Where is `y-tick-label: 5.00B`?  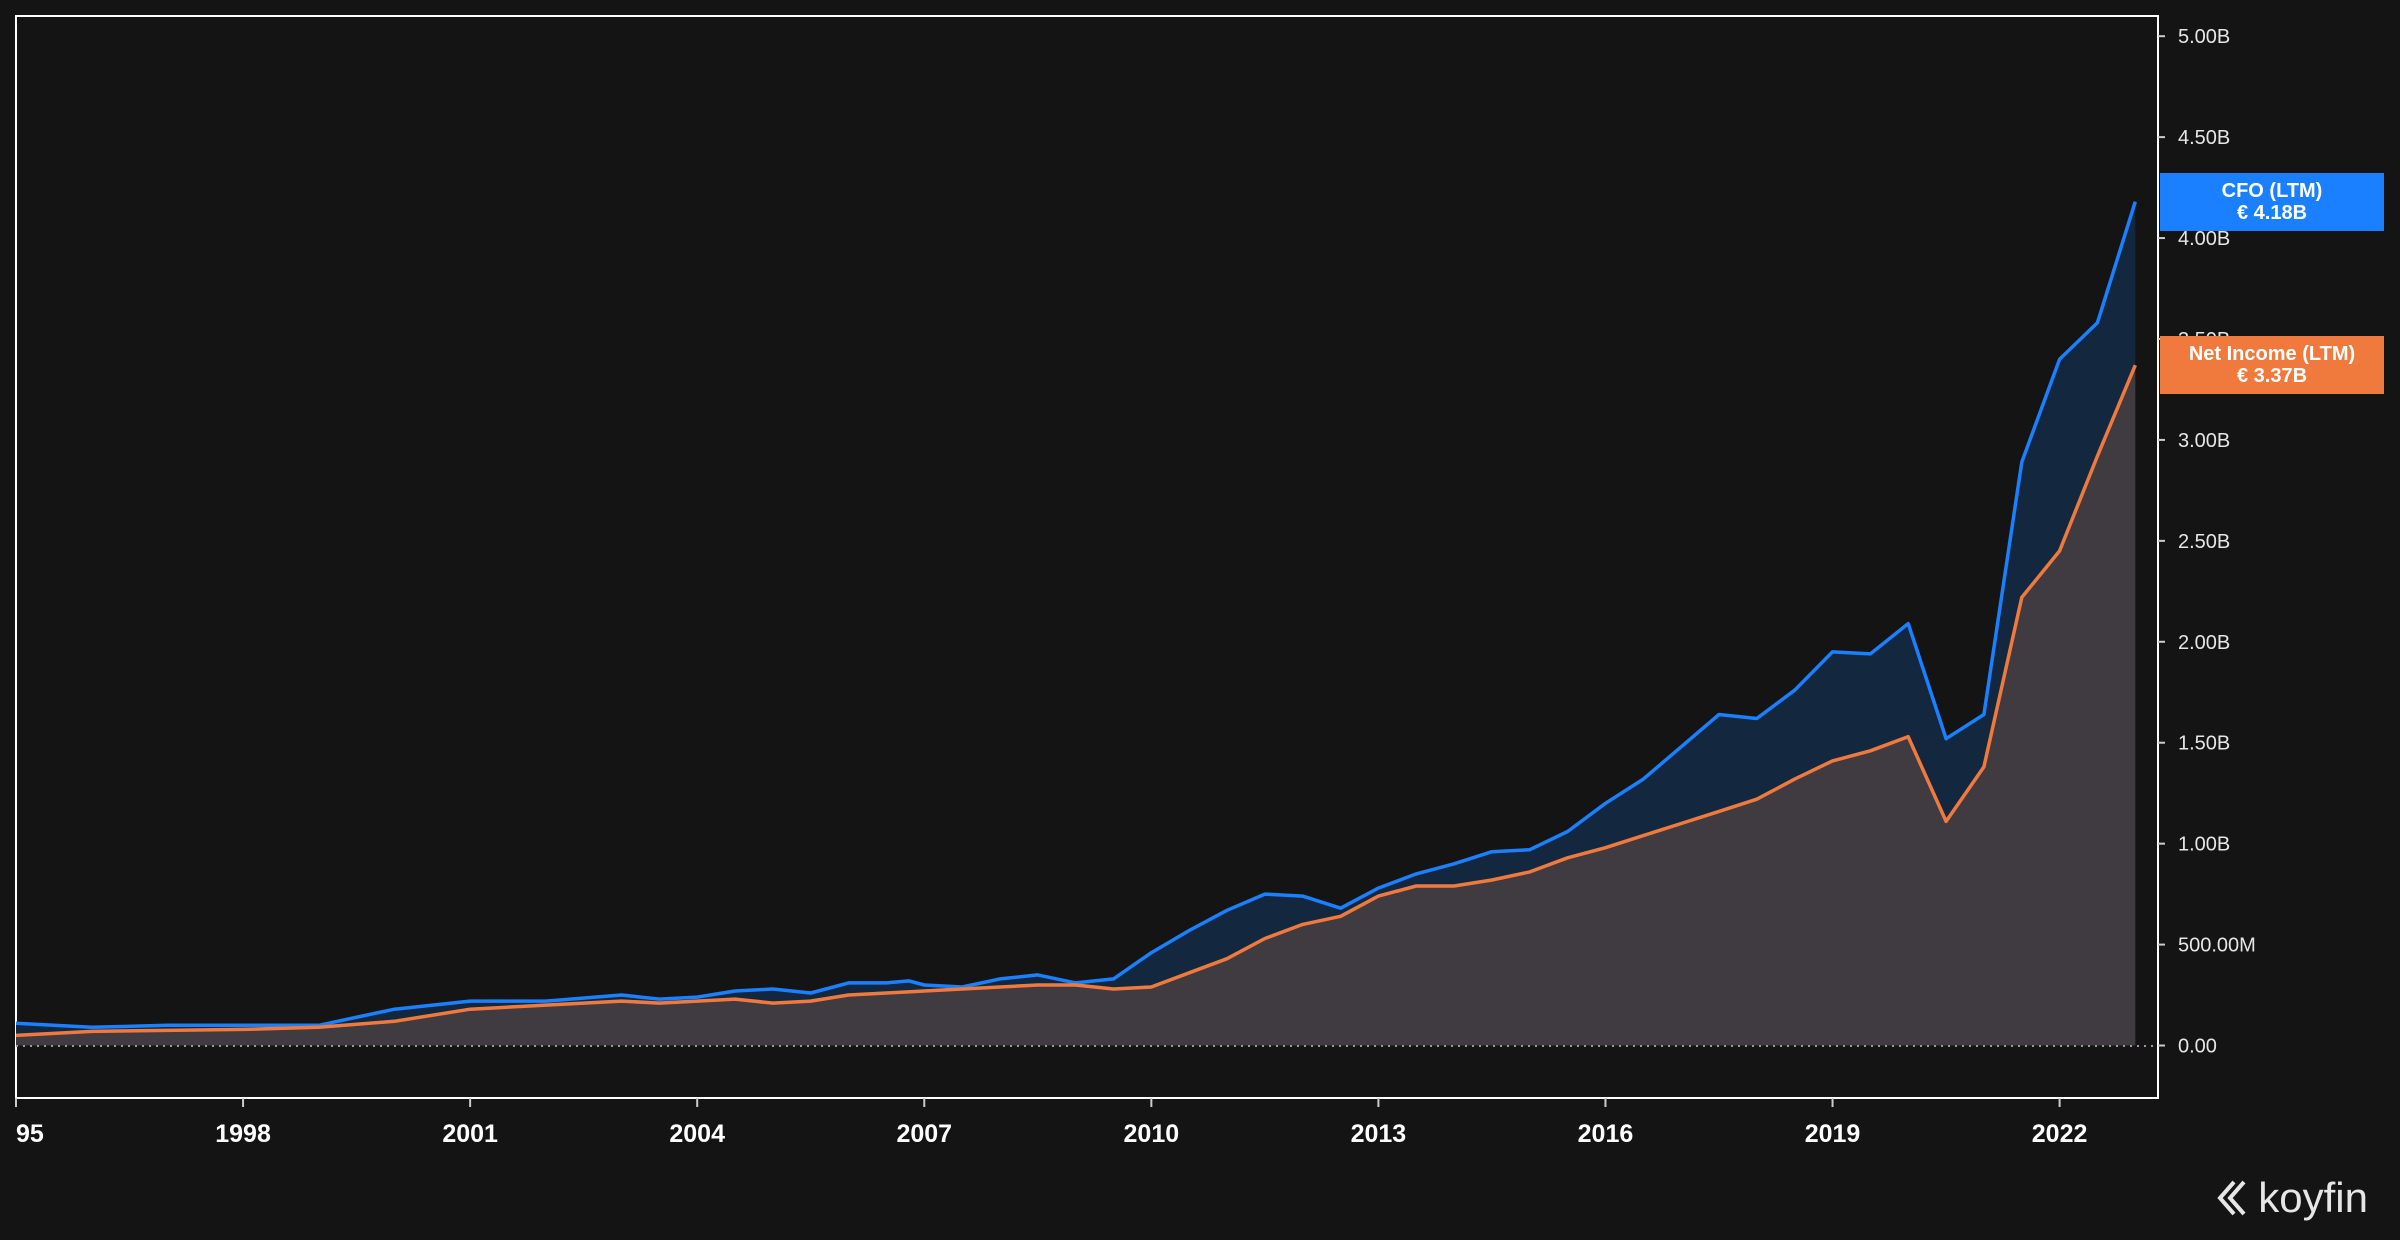 y-tick-label: 5.00B is located at coordinates (2204, 37).